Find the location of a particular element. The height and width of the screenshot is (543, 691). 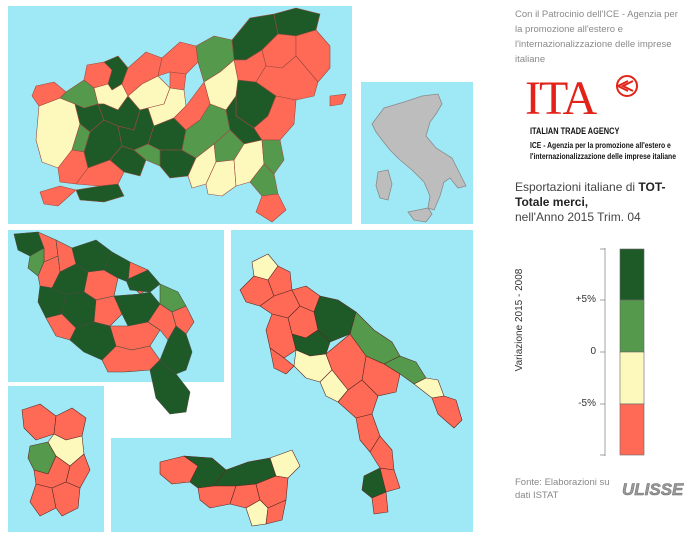

ita-emblem-arrows-icon is located at coordinates (624, 86).